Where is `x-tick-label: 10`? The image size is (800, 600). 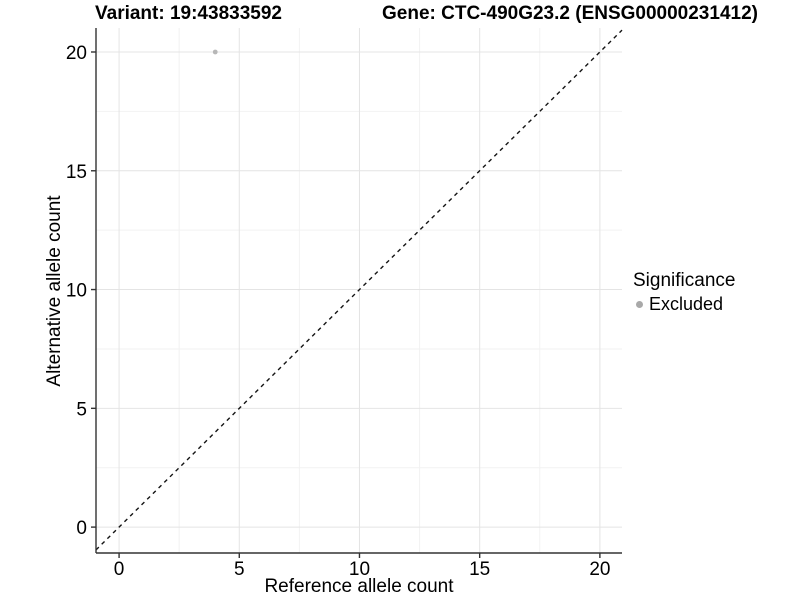 x-tick-label: 10 is located at coordinates (359, 569).